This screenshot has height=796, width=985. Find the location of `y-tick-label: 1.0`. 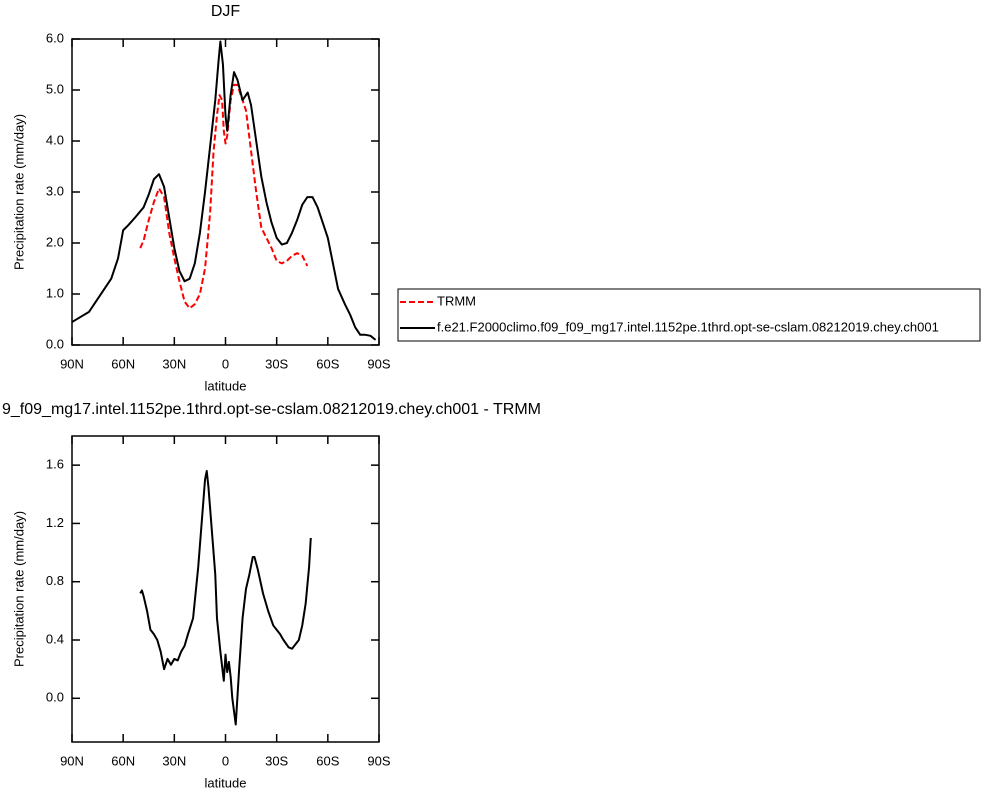

y-tick-label: 1.0 is located at coordinates (55, 292).